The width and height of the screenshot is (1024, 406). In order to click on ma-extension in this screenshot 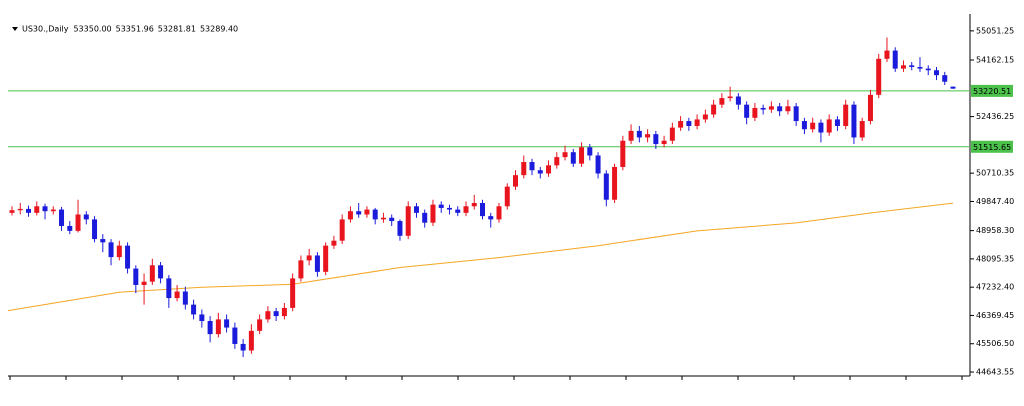, I will do `click(10, 310)`.